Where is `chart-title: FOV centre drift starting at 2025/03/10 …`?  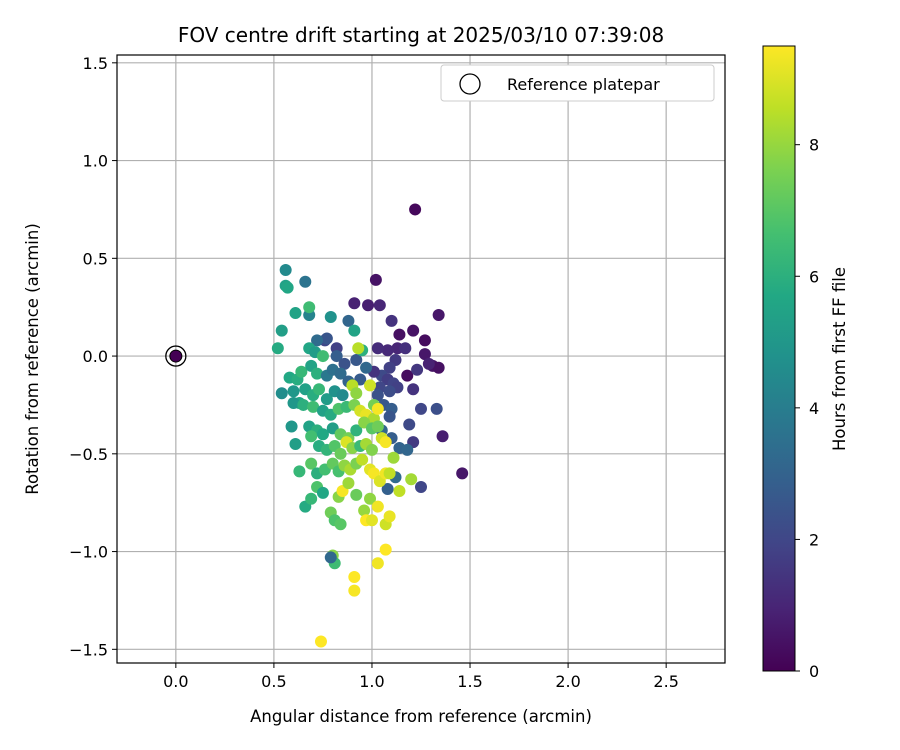 chart-title: FOV centre drift starting at 2025/03/10 … is located at coordinates (421, 35).